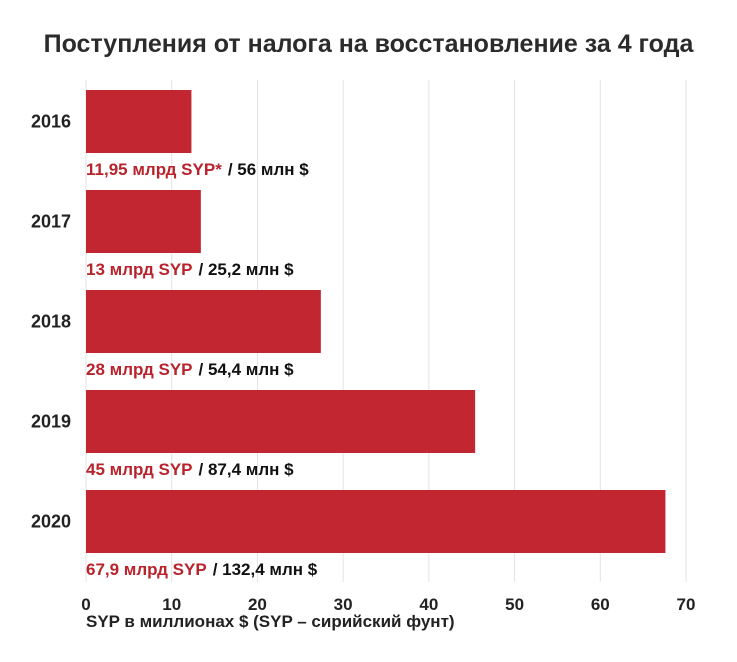 Image resolution: width=737 pixels, height=662 pixels. Describe the element at coordinates (139, 469) in the screenshot. I see `data-label-syp-2019: 45 млрд SYP` at that location.